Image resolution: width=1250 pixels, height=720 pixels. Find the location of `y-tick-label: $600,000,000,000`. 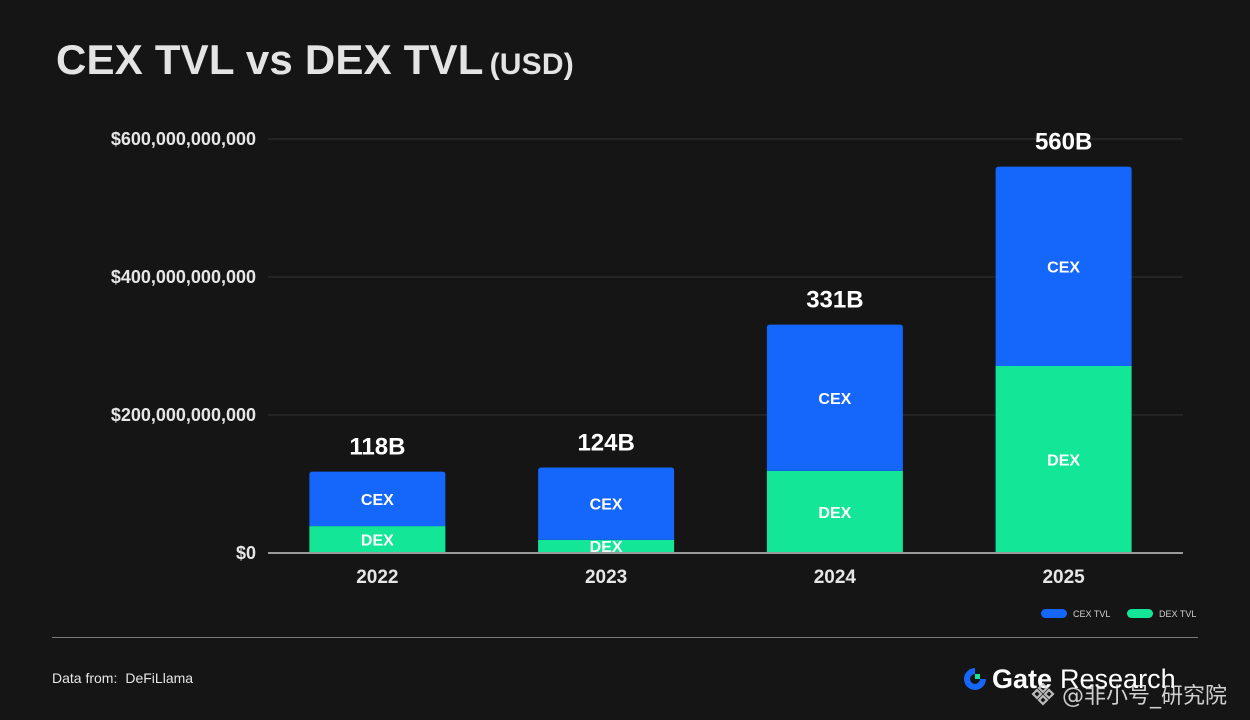

y-tick-label: $600,000,000,000 is located at coordinates (183, 139).